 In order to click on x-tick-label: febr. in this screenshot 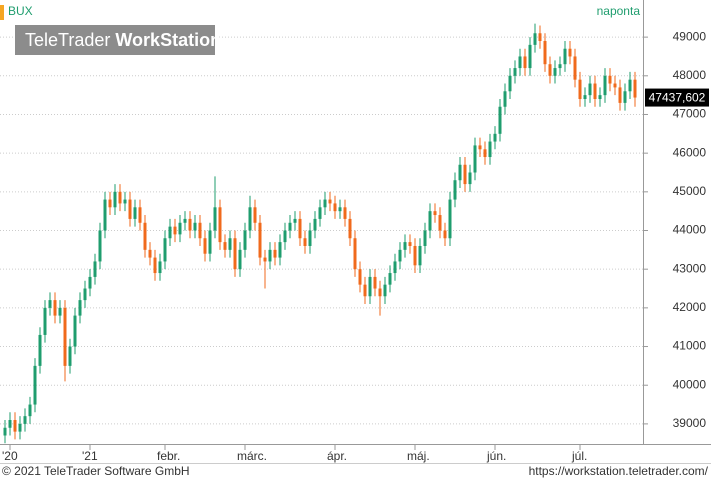, I will do `click(168, 456)`.